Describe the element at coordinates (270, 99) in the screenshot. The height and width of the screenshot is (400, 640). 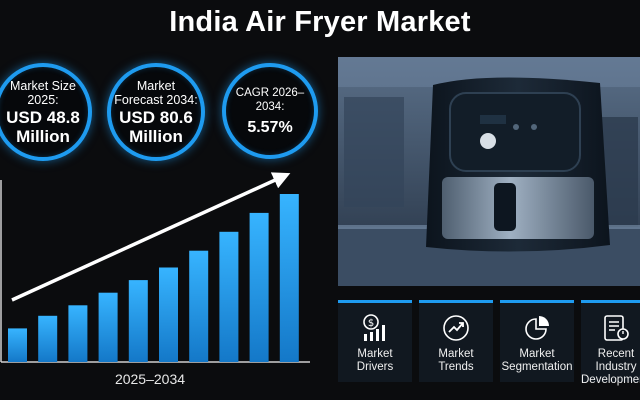
I see `cagr-label: CAGR 2026–2034:` at that location.